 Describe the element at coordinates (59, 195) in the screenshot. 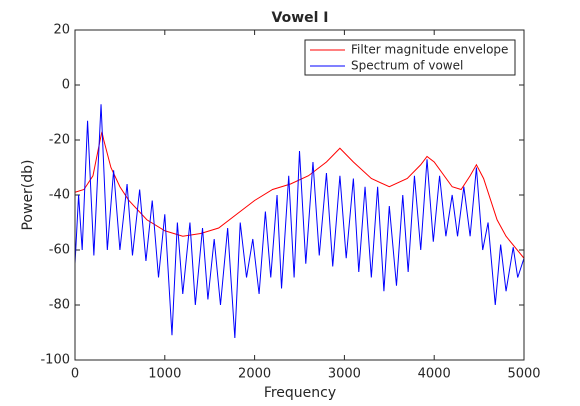

I see `y-tick-label: -40` at that location.